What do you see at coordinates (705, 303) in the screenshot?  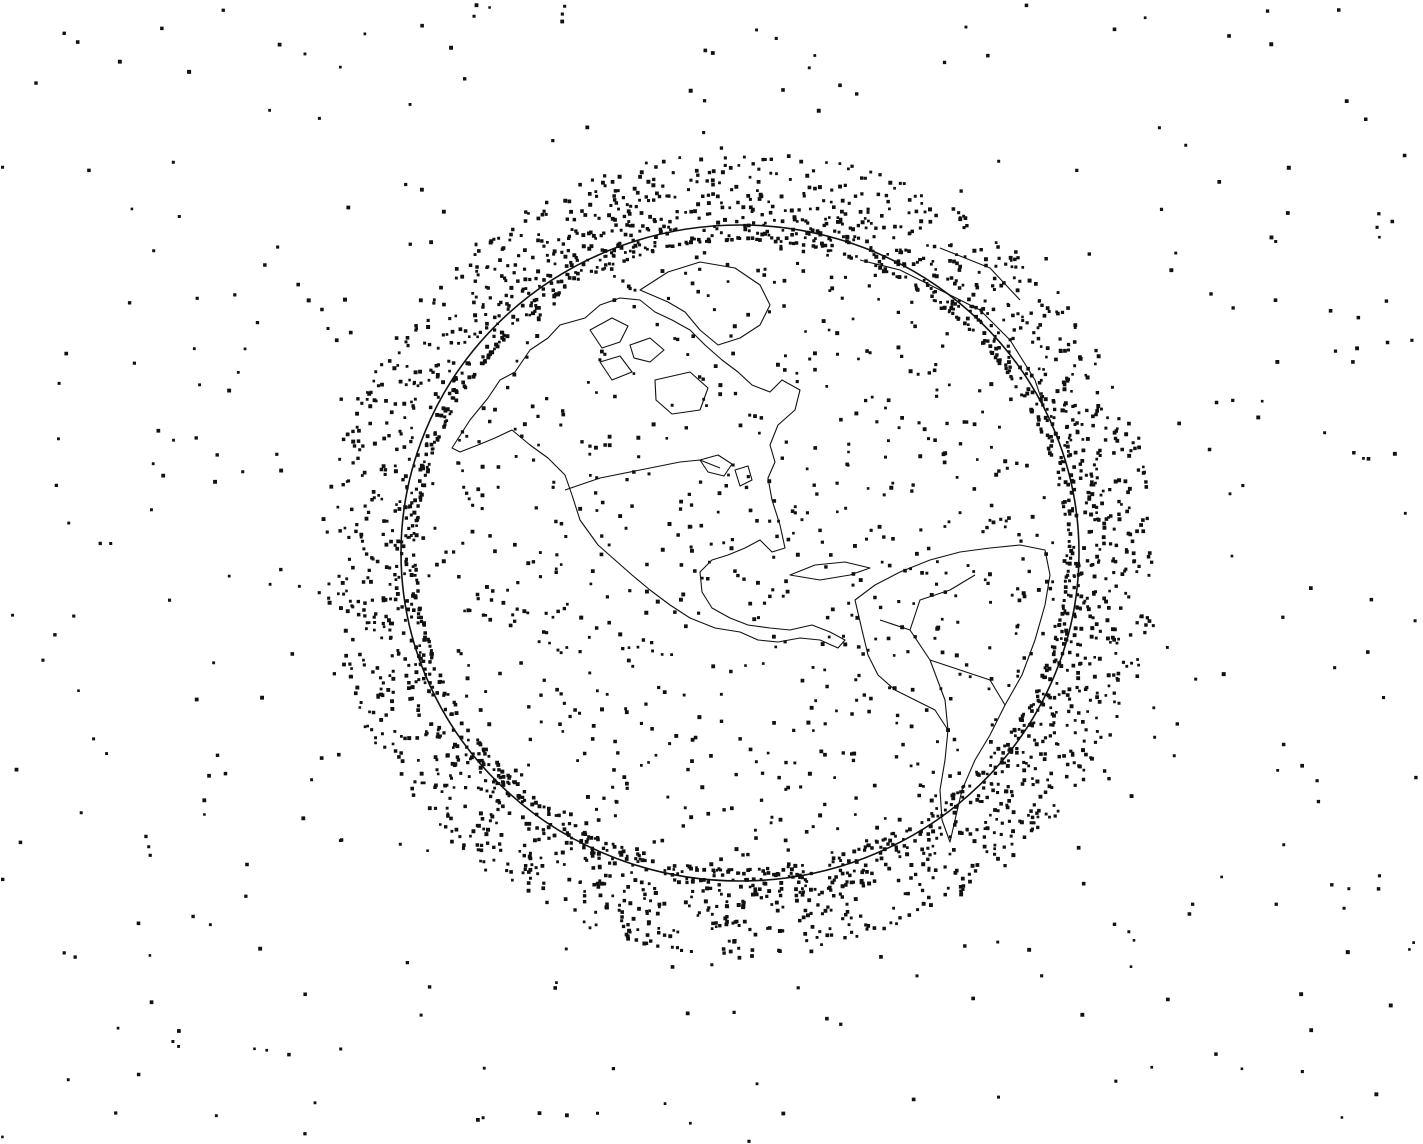 I see `greenland` at bounding box center [705, 303].